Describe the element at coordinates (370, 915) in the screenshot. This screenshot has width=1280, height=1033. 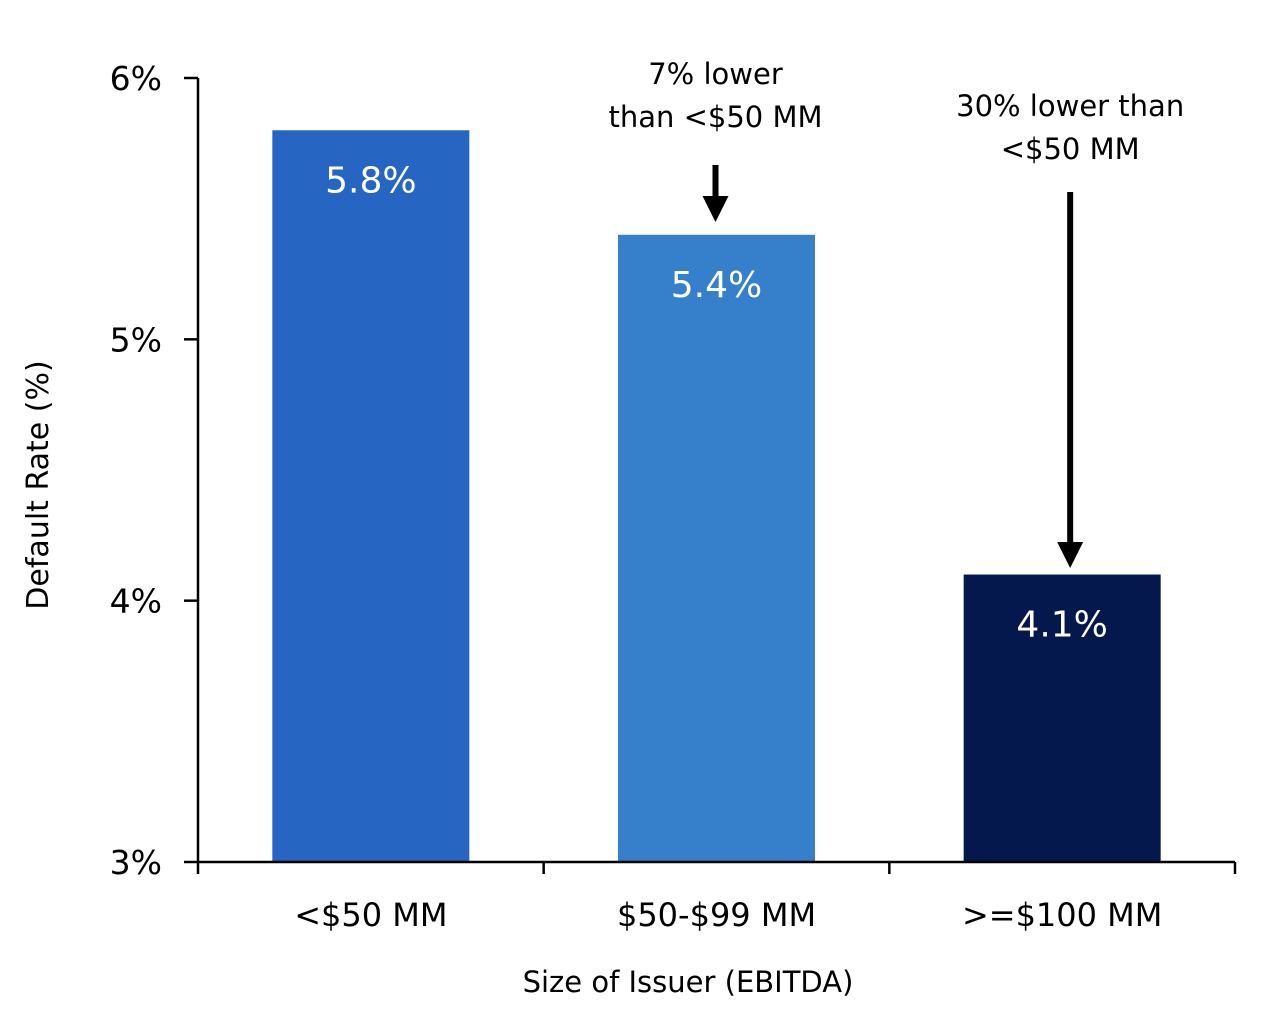
I see `x-tick-label: <$50 MM` at that location.